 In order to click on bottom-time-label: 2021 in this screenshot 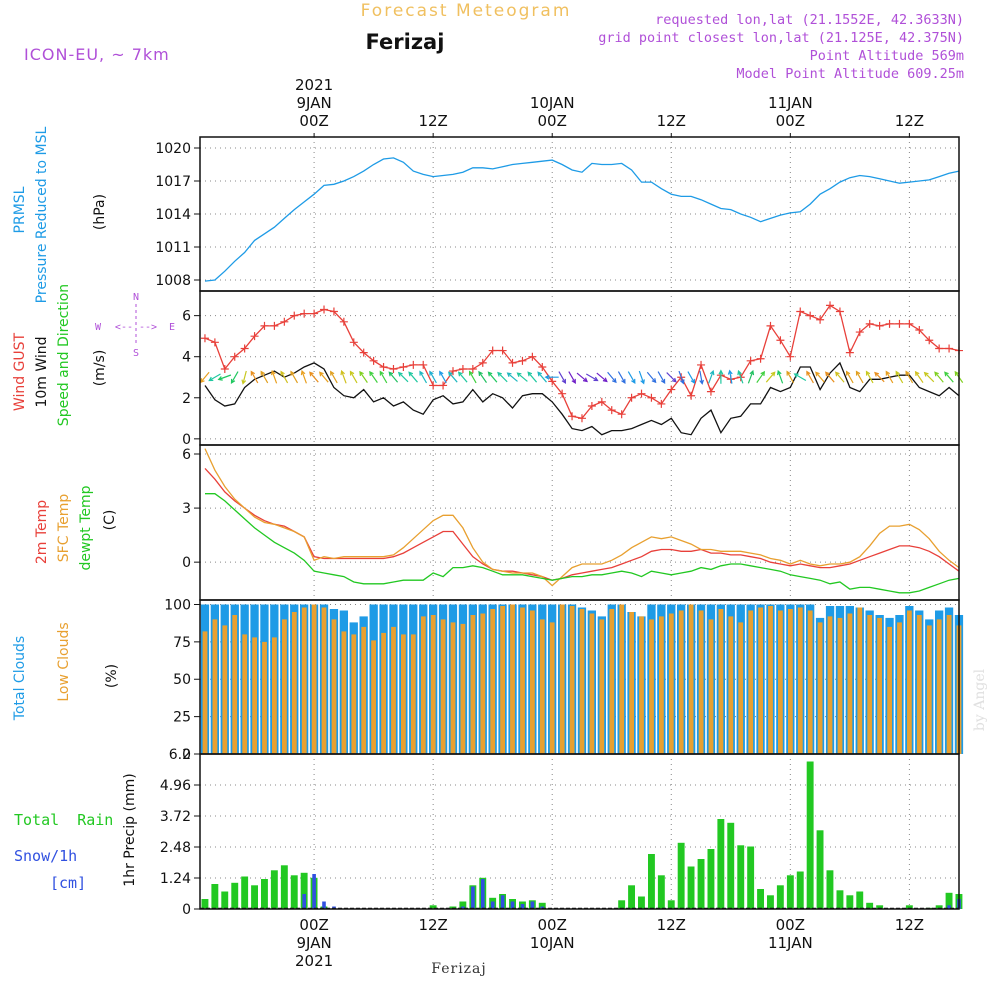, I will do `click(314, 961)`.